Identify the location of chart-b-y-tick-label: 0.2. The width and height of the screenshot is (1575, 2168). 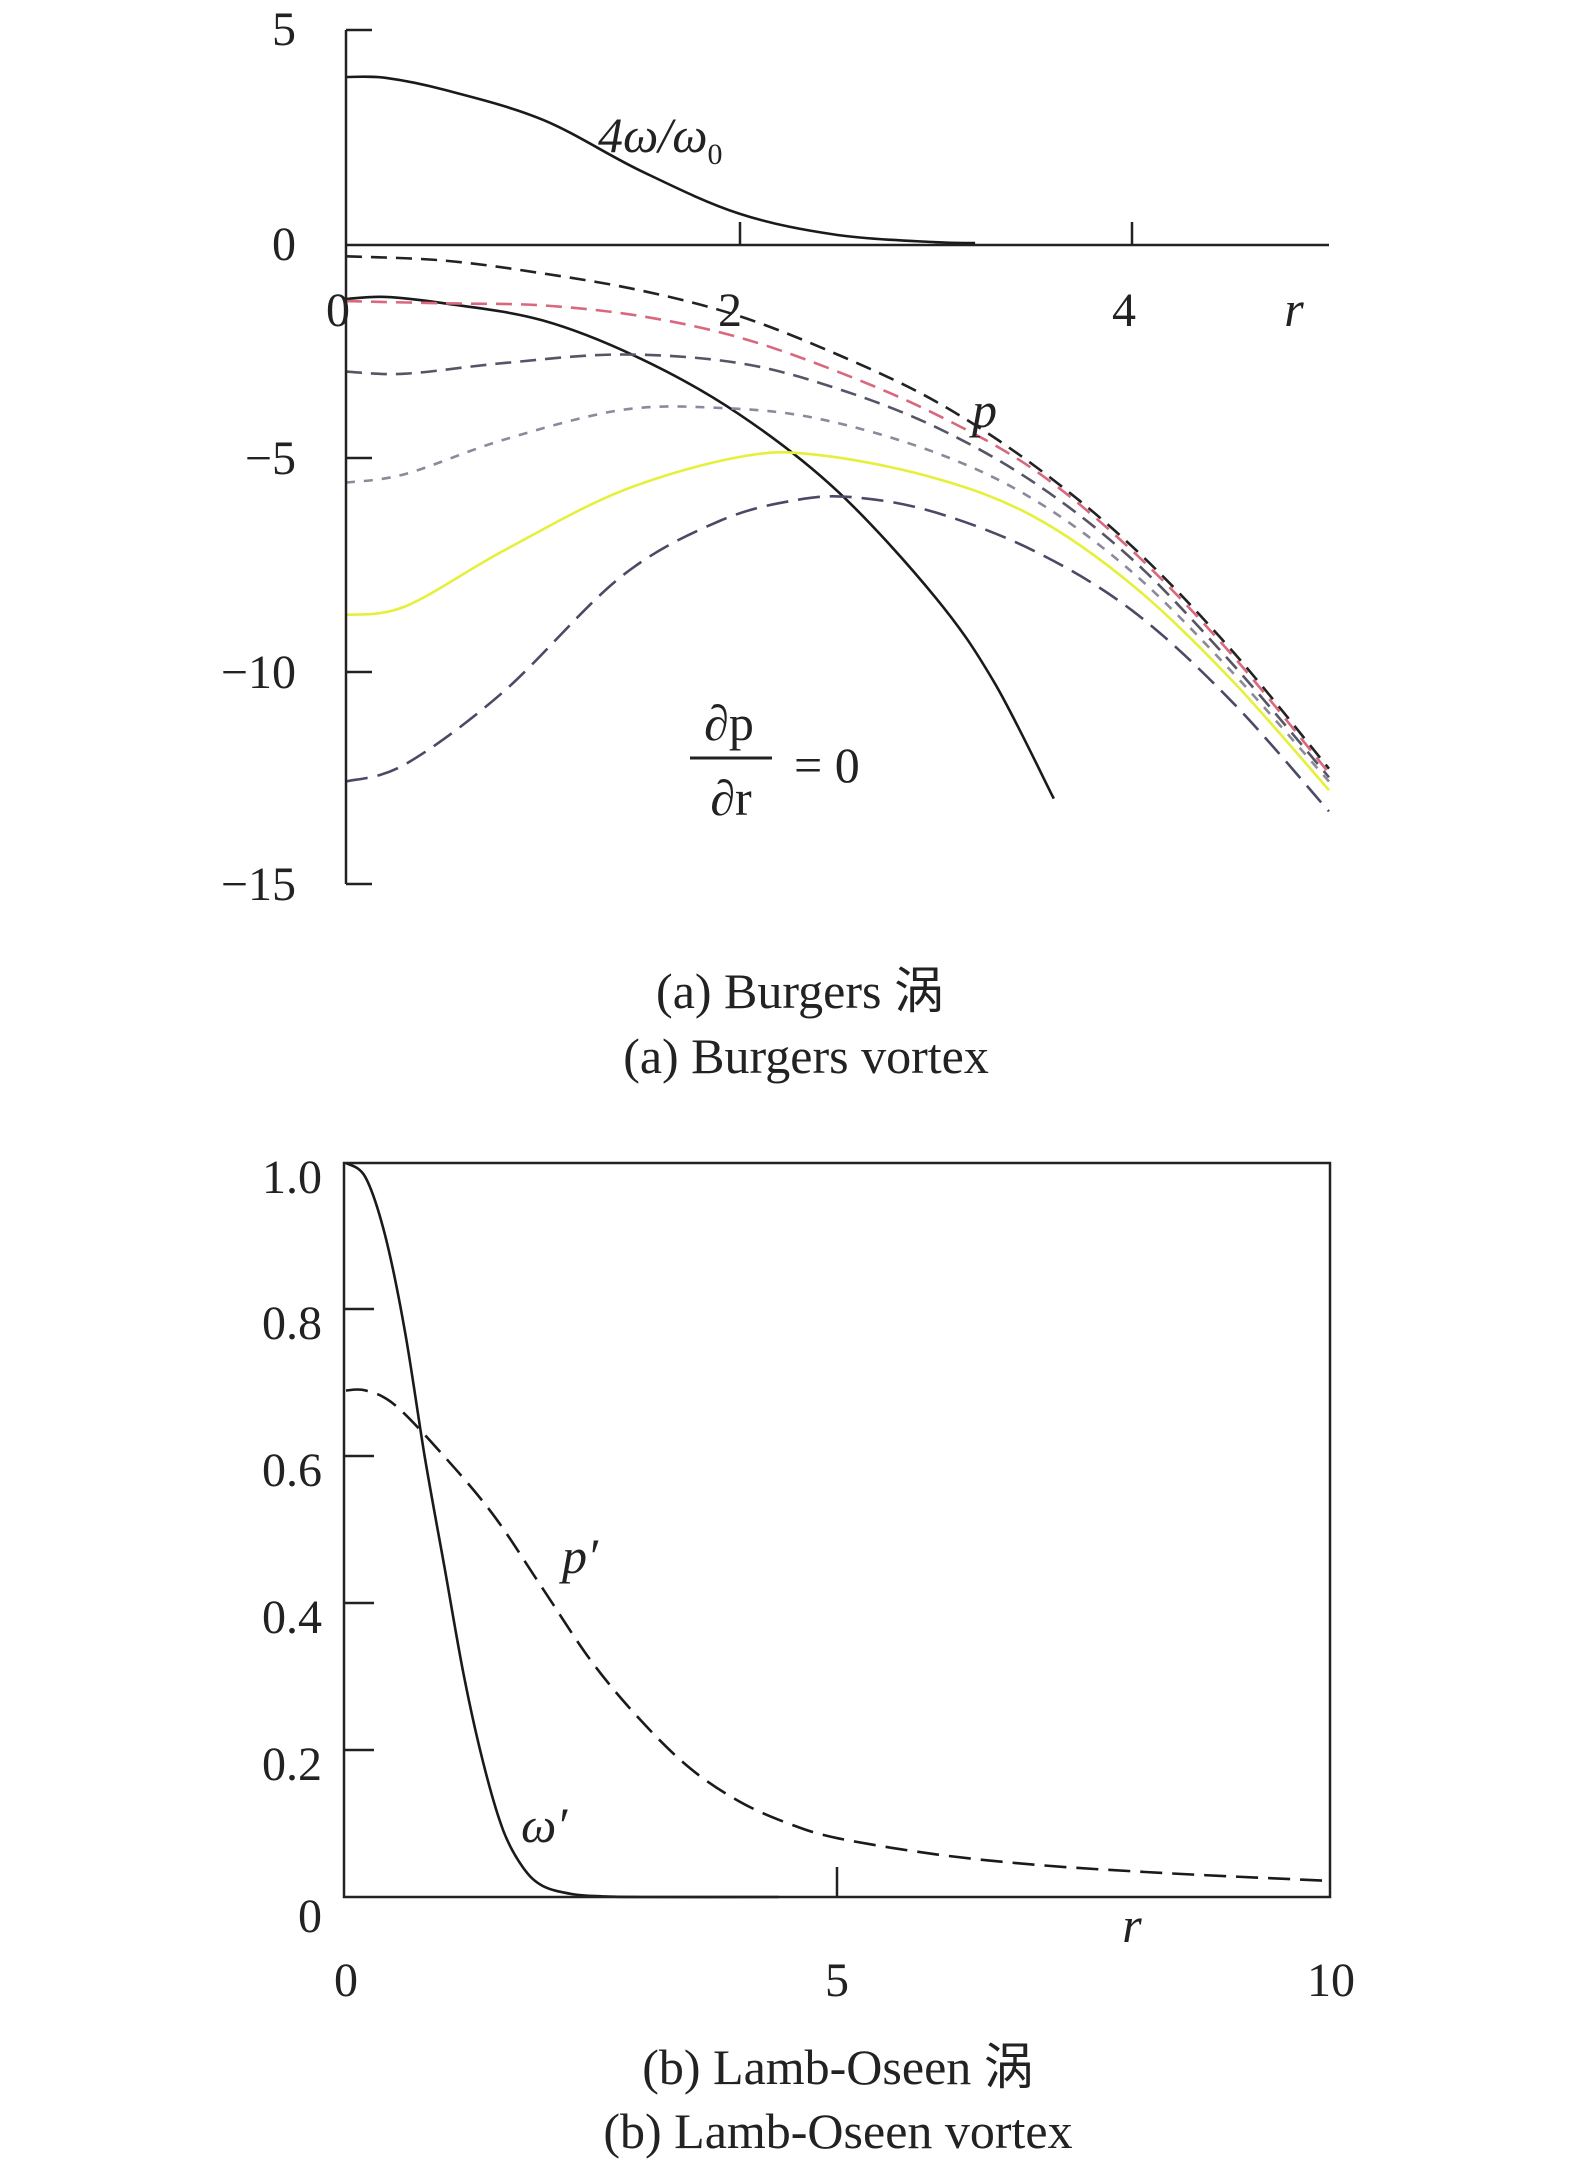
(292, 1764).